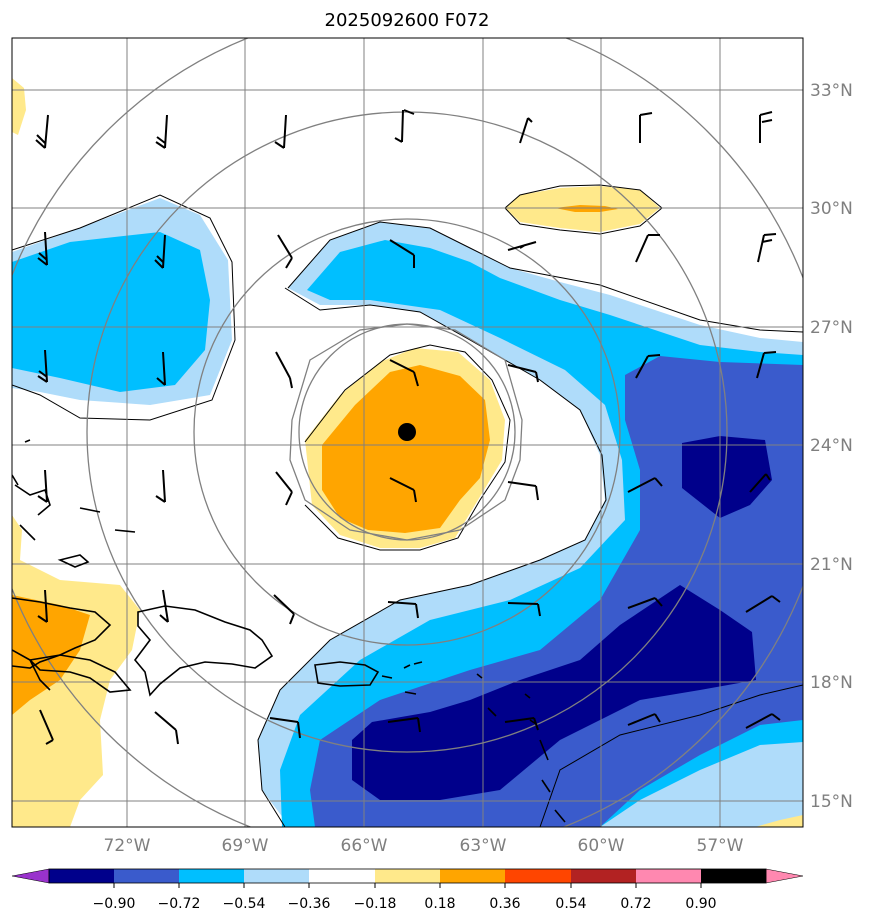 This screenshot has height=924, width=873. What do you see at coordinates (73, 561) in the screenshot?
I see `jamaica-coast` at bounding box center [73, 561].